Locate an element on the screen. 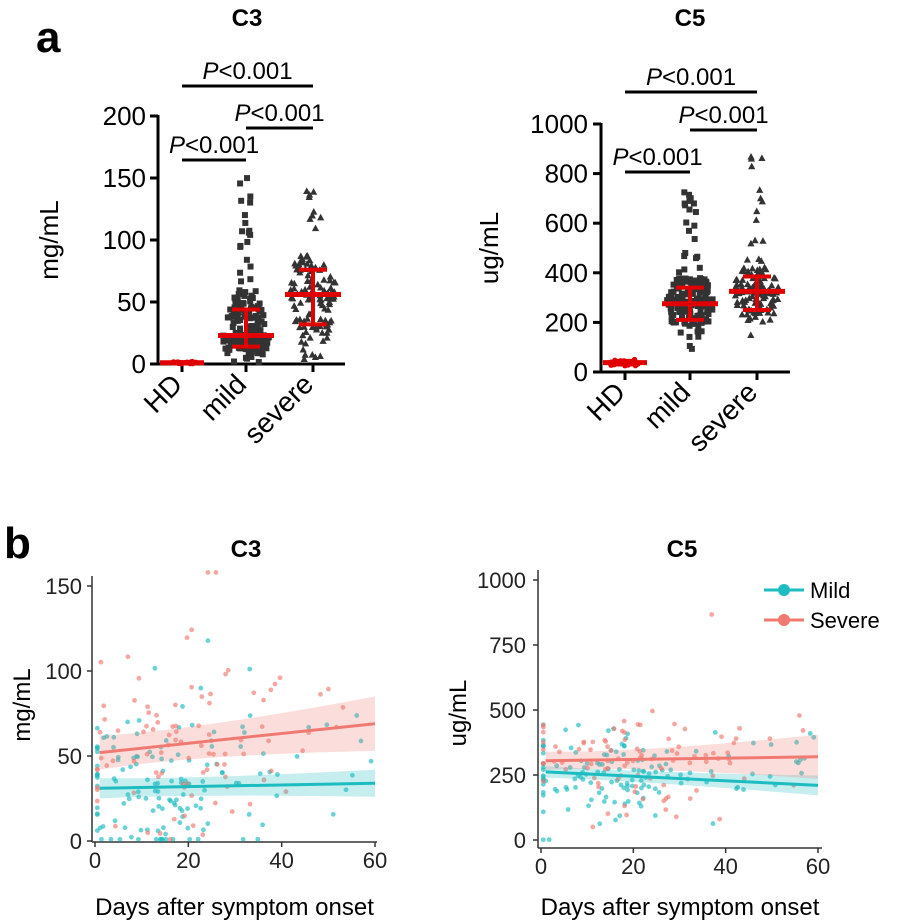 This screenshot has width=904, height=924. y-axis-label: ug/mL is located at coordinates (458, 713).